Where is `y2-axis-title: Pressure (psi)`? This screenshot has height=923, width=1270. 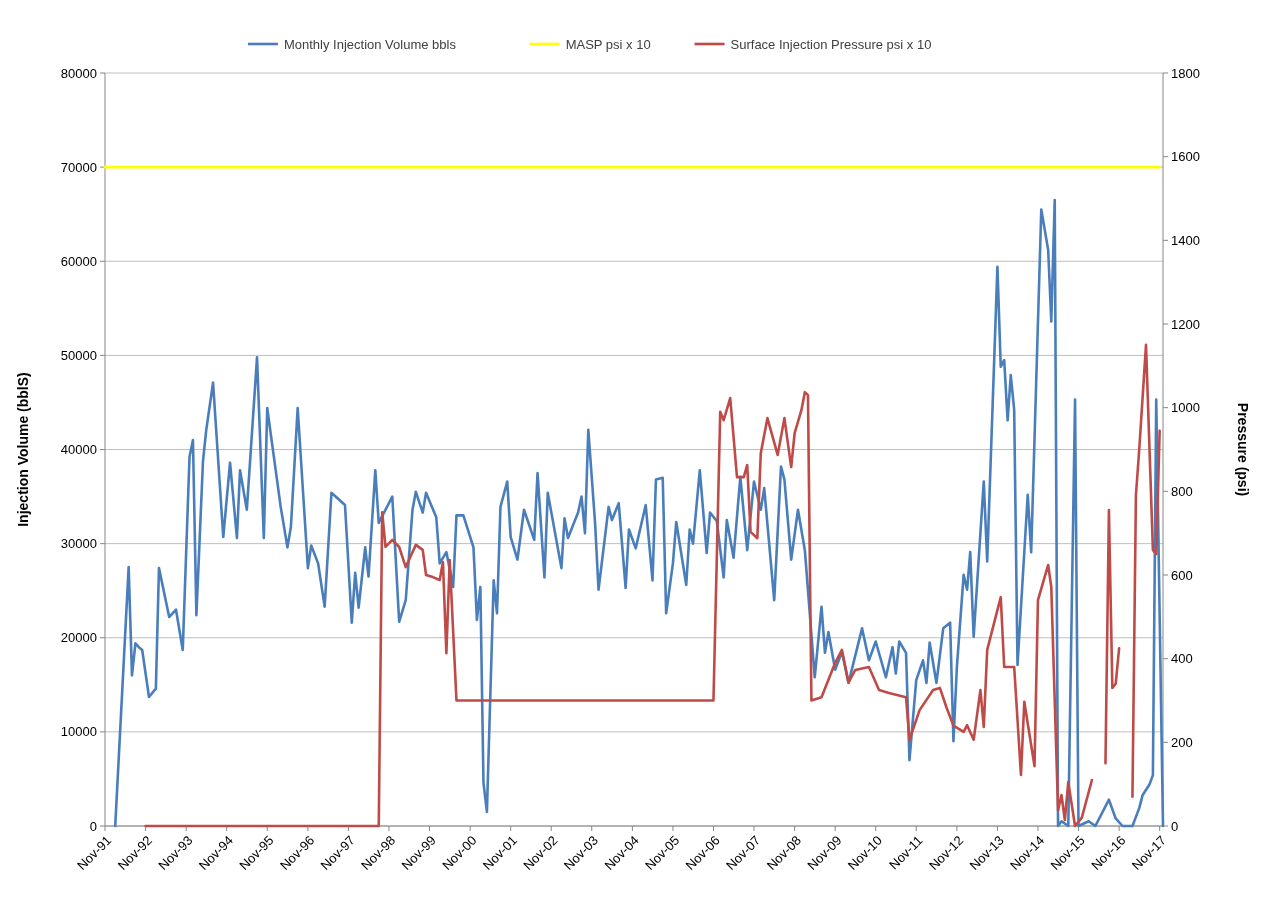
y2-axis-title: Pressure (psi) is located at coordinates (1243, 449).